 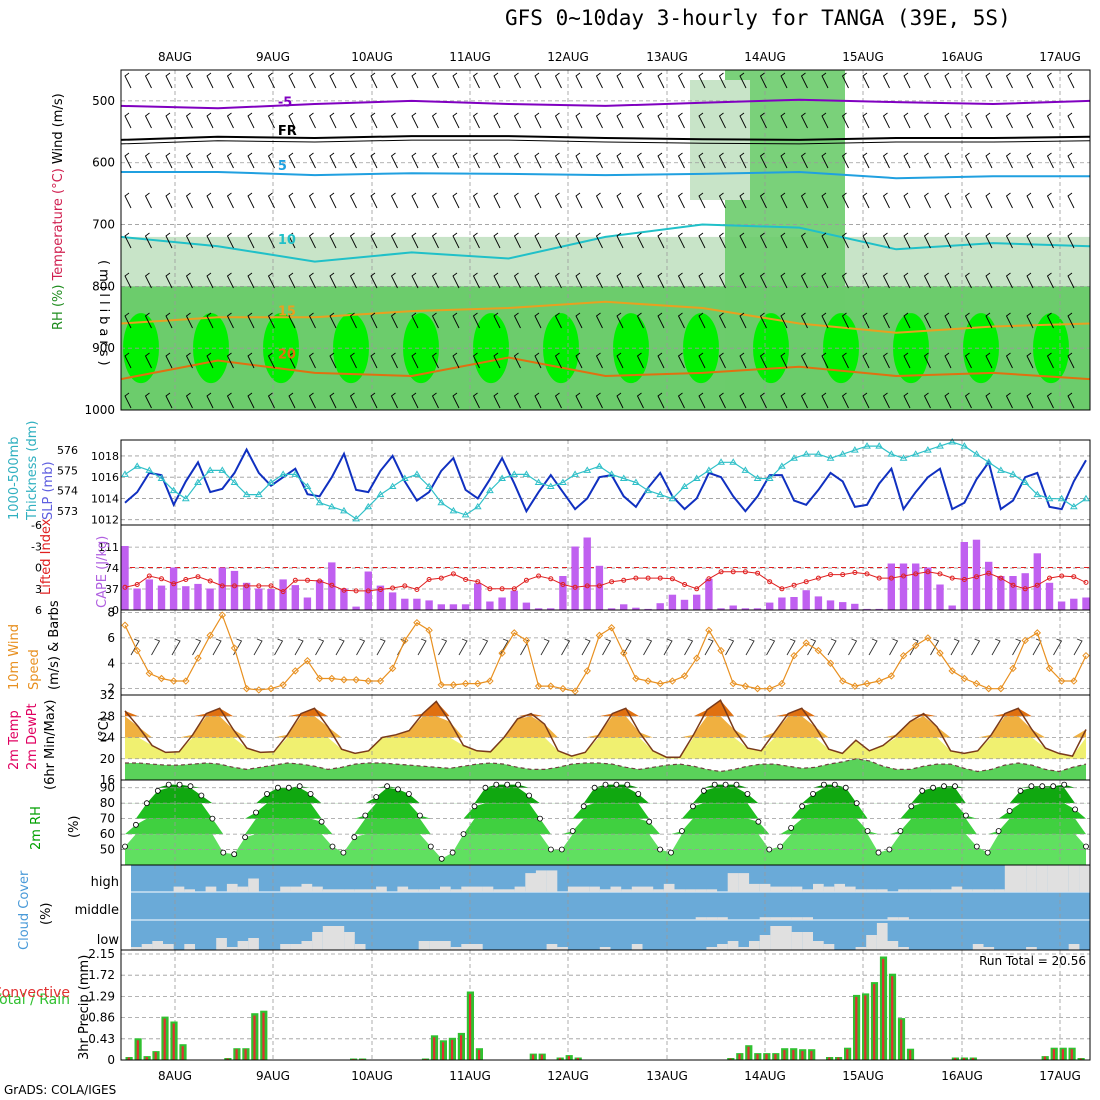 I want to click on li-tick-label: -6, so click(x=36, y=525).